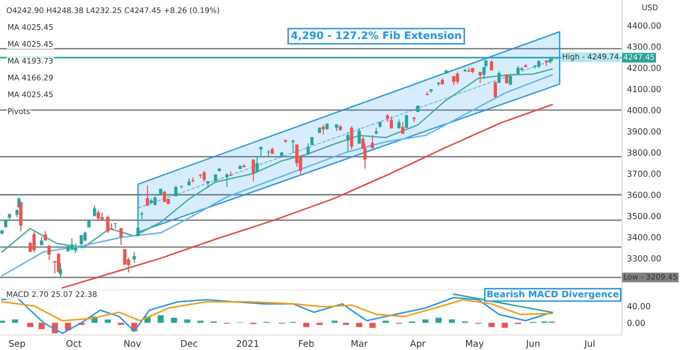  I want to click on y-tick-label: 4000.00, so click(644, 110).